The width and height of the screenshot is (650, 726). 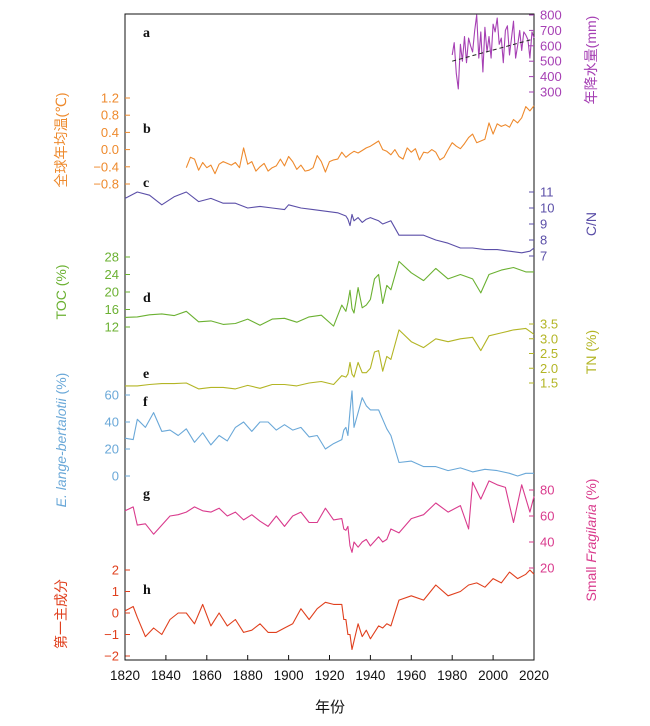 What do you see at coordinates (330, 707) in the screenshot?
I see `x-axis-label: 年份` at bounding box center [330, 707].